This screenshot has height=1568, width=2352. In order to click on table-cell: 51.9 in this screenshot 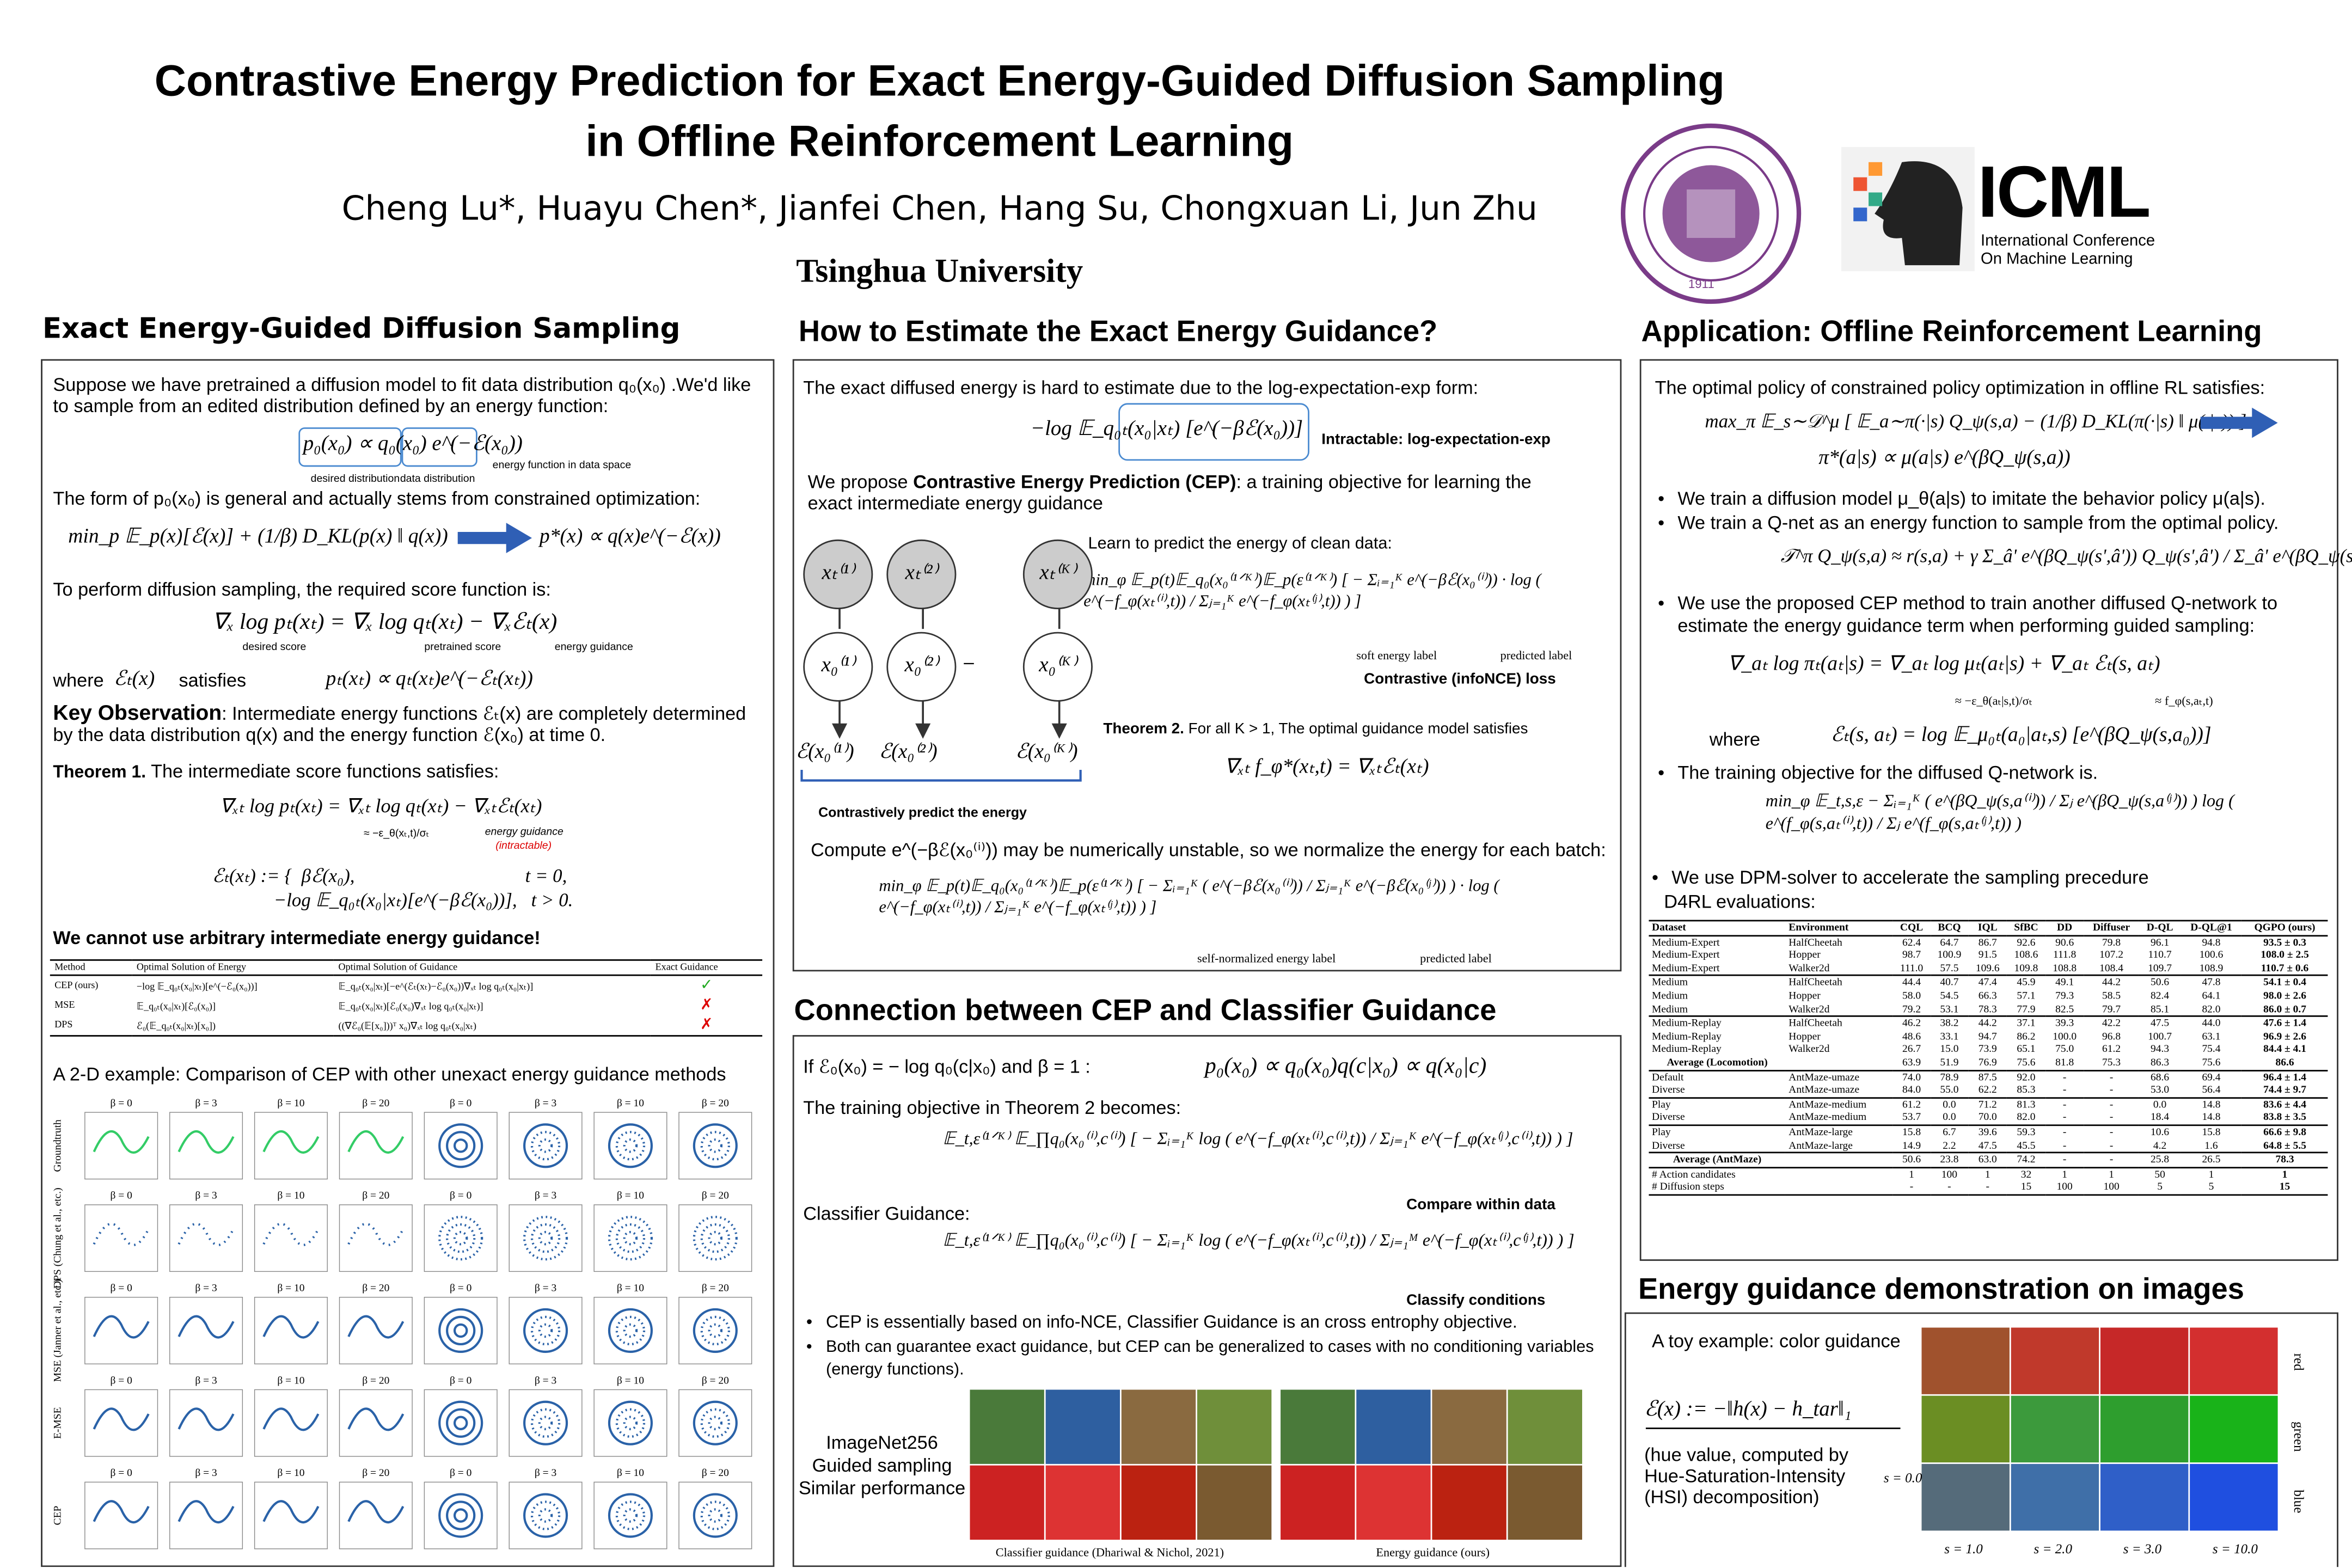, I will do `click(1949, 1062)`.